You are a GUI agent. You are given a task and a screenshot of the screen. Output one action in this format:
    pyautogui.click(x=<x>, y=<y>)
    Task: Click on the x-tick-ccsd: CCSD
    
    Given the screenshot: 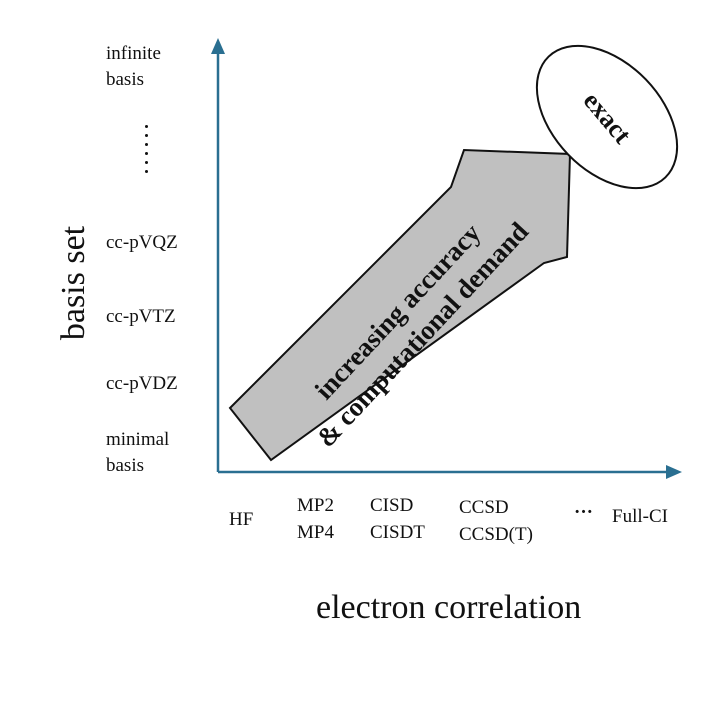 What is the action you would take?
    pyautogui.click(x=484, y=507)
    